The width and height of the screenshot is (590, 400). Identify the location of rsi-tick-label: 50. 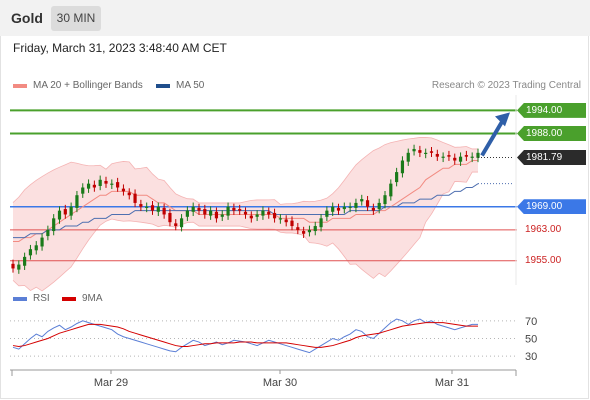
(531, 340).